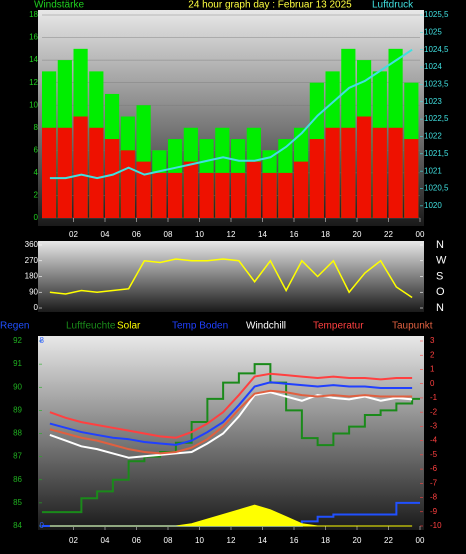  I want to click on x-tick-label: 20, so click(357, 540).